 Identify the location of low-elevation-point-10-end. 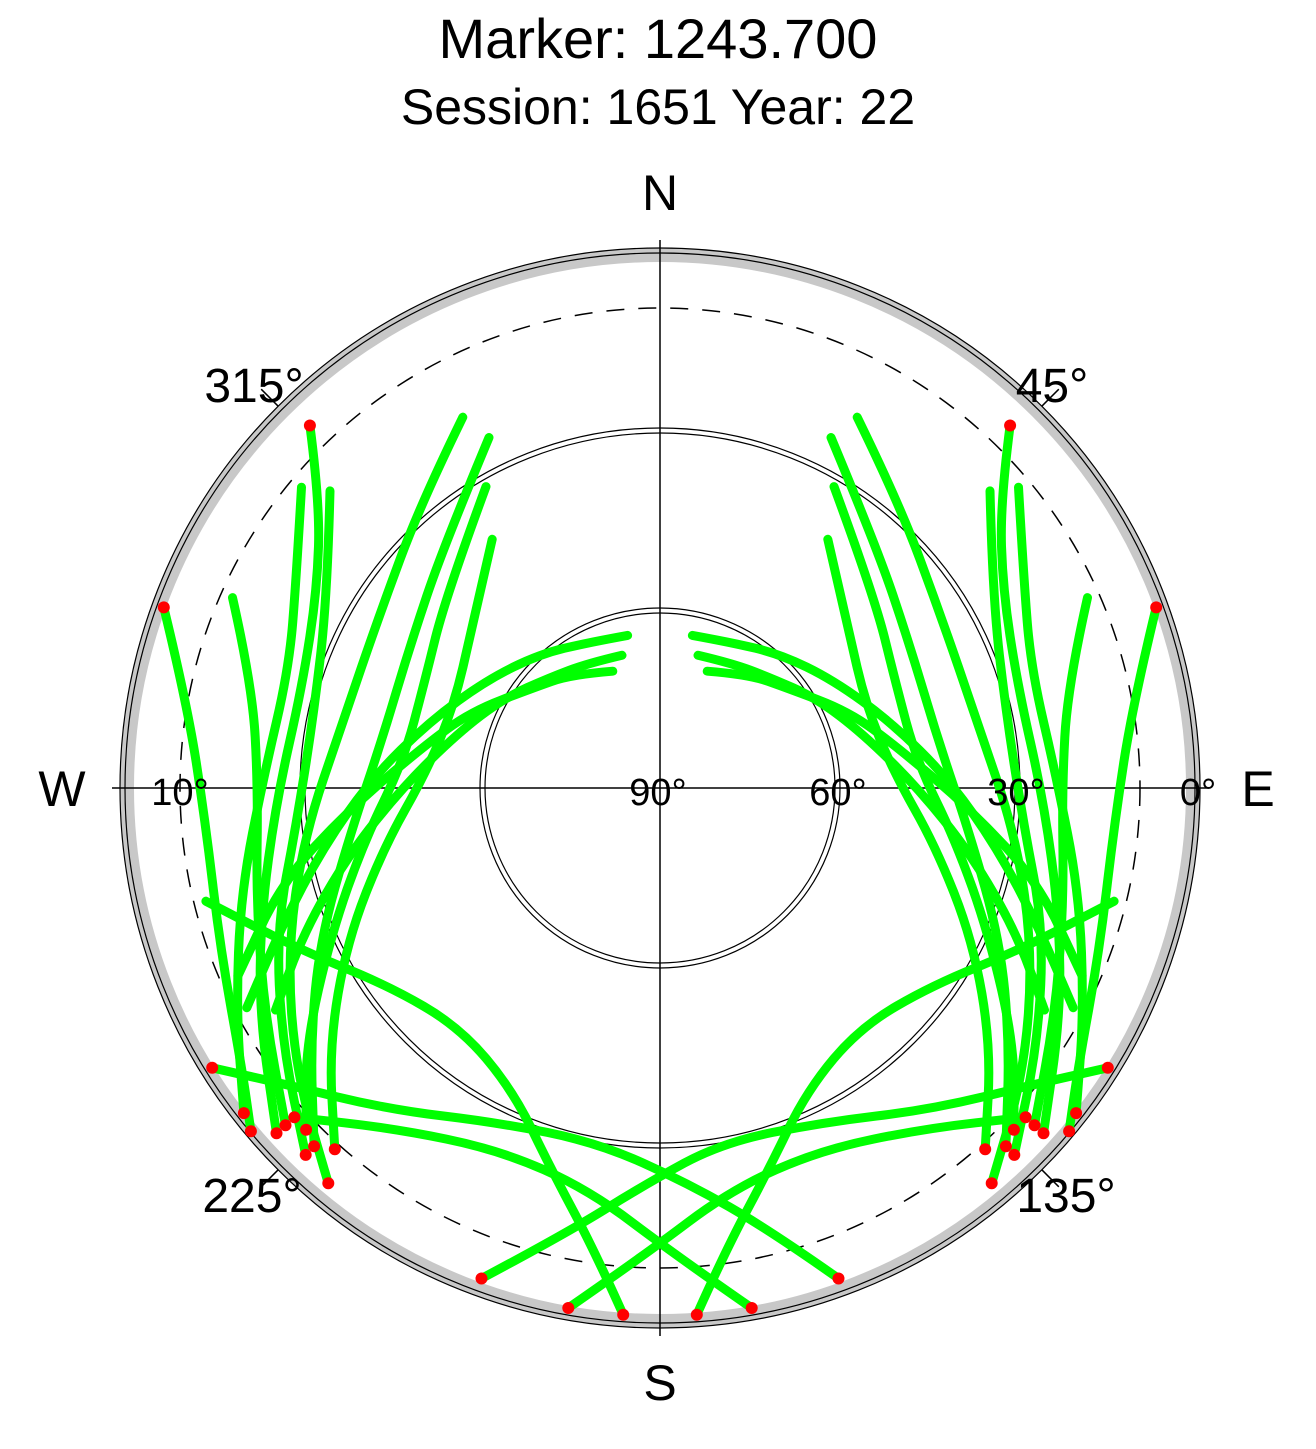
(1034, 1125).